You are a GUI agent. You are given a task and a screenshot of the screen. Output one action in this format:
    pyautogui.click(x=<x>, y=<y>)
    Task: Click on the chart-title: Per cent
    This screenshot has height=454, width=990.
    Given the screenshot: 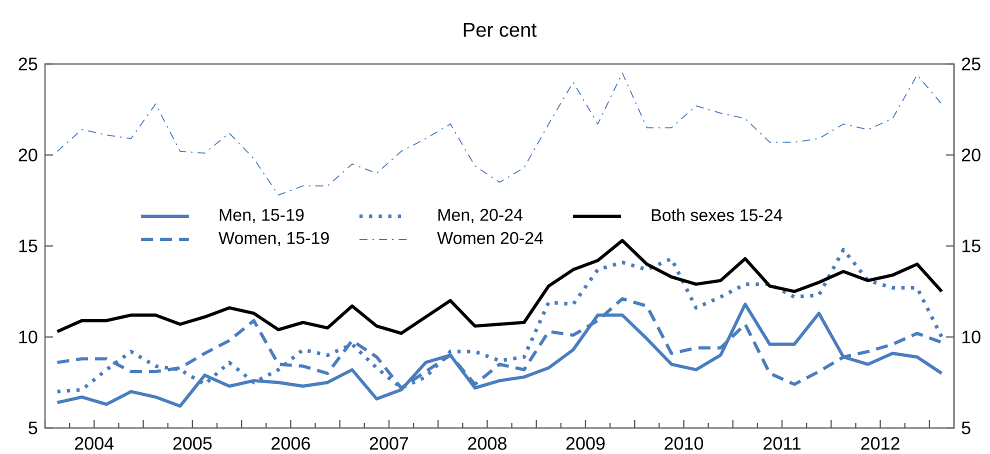 What is the action you would take?
    pyautogui.click(x=500, y=29)
    